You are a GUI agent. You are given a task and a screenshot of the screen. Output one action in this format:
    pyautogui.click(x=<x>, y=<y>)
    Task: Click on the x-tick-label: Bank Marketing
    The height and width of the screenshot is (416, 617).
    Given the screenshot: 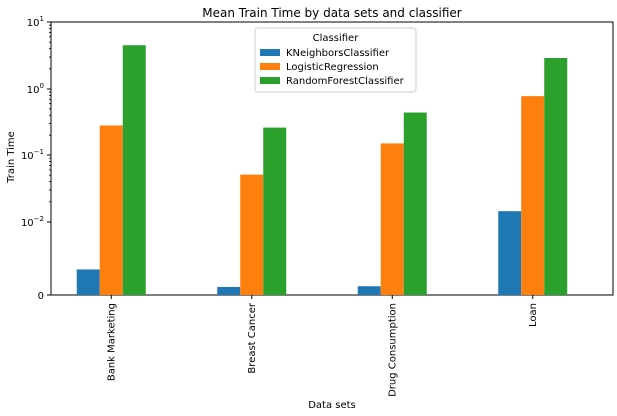 What is the action you would take?
    pyautogui.click(x=111, y=342)
    